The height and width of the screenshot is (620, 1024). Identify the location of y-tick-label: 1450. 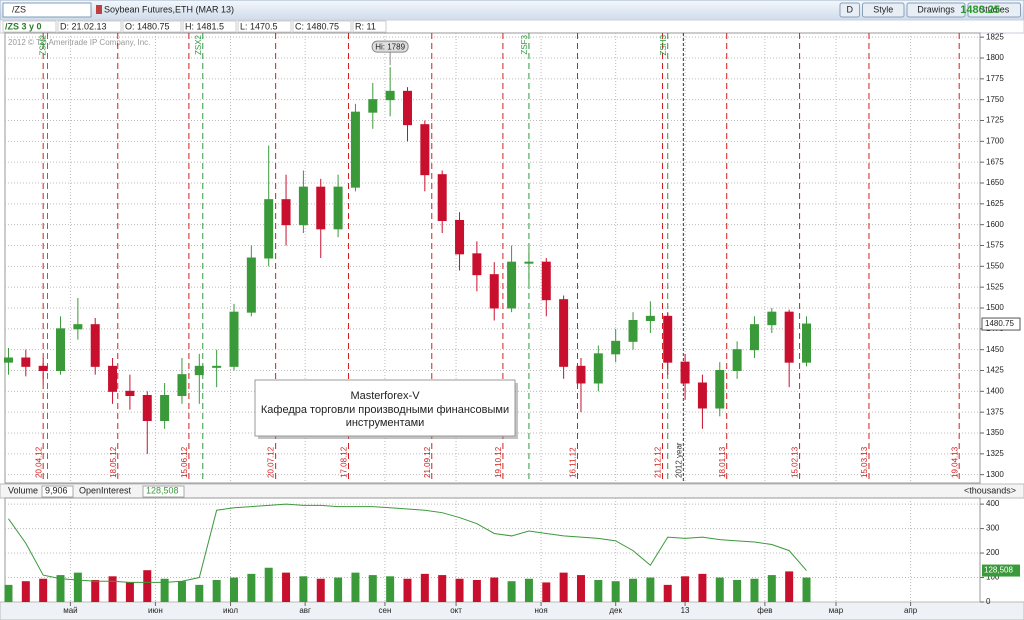
(995, 349).